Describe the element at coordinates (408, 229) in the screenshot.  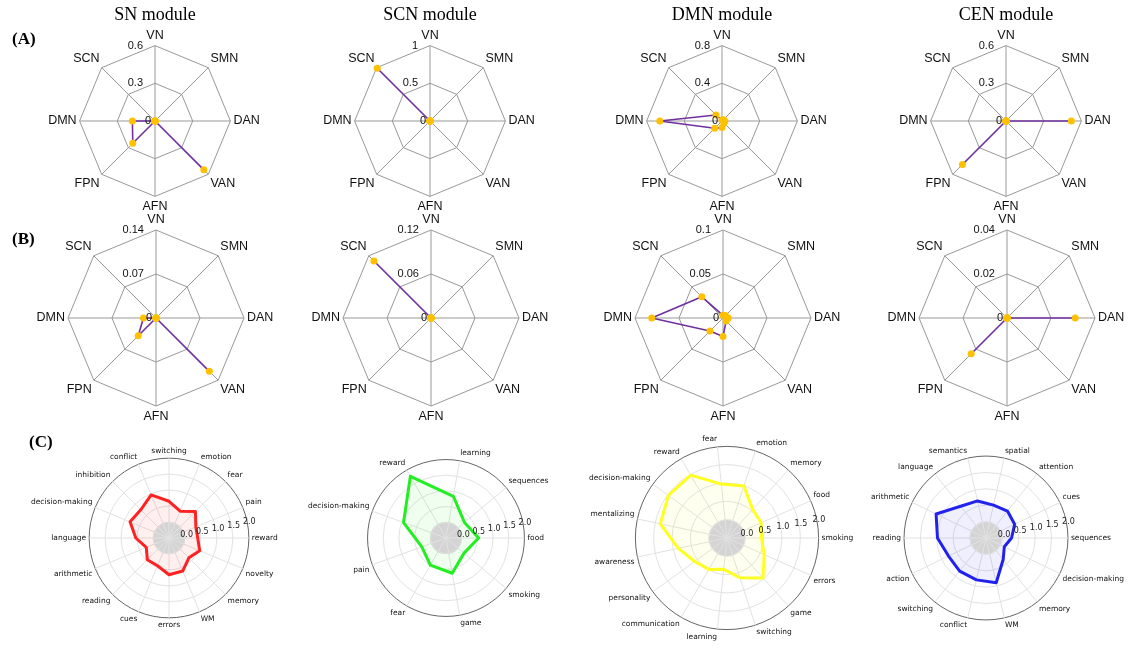
I see `y-tick-label: 0.12` at that location.